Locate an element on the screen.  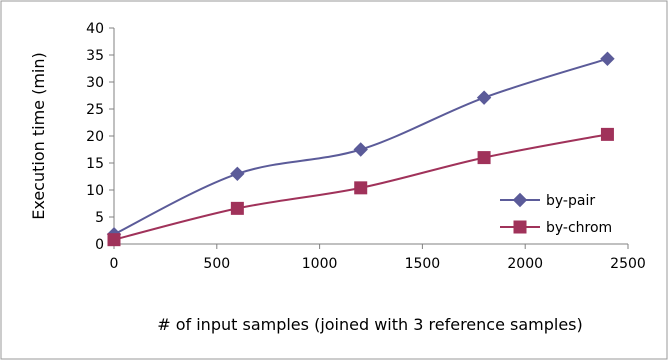
y-tick-label: 5 is located at coordinates (99, 218).